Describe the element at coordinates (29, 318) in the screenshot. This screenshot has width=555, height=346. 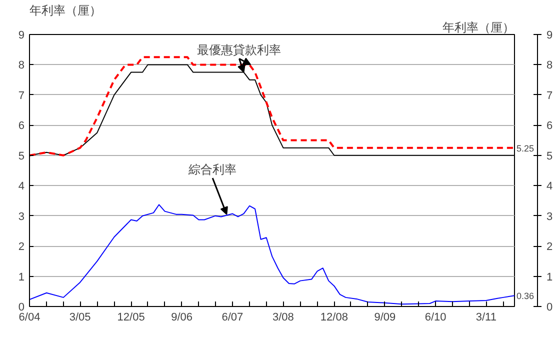
I see `x-tick-label: 6/04` at that location.